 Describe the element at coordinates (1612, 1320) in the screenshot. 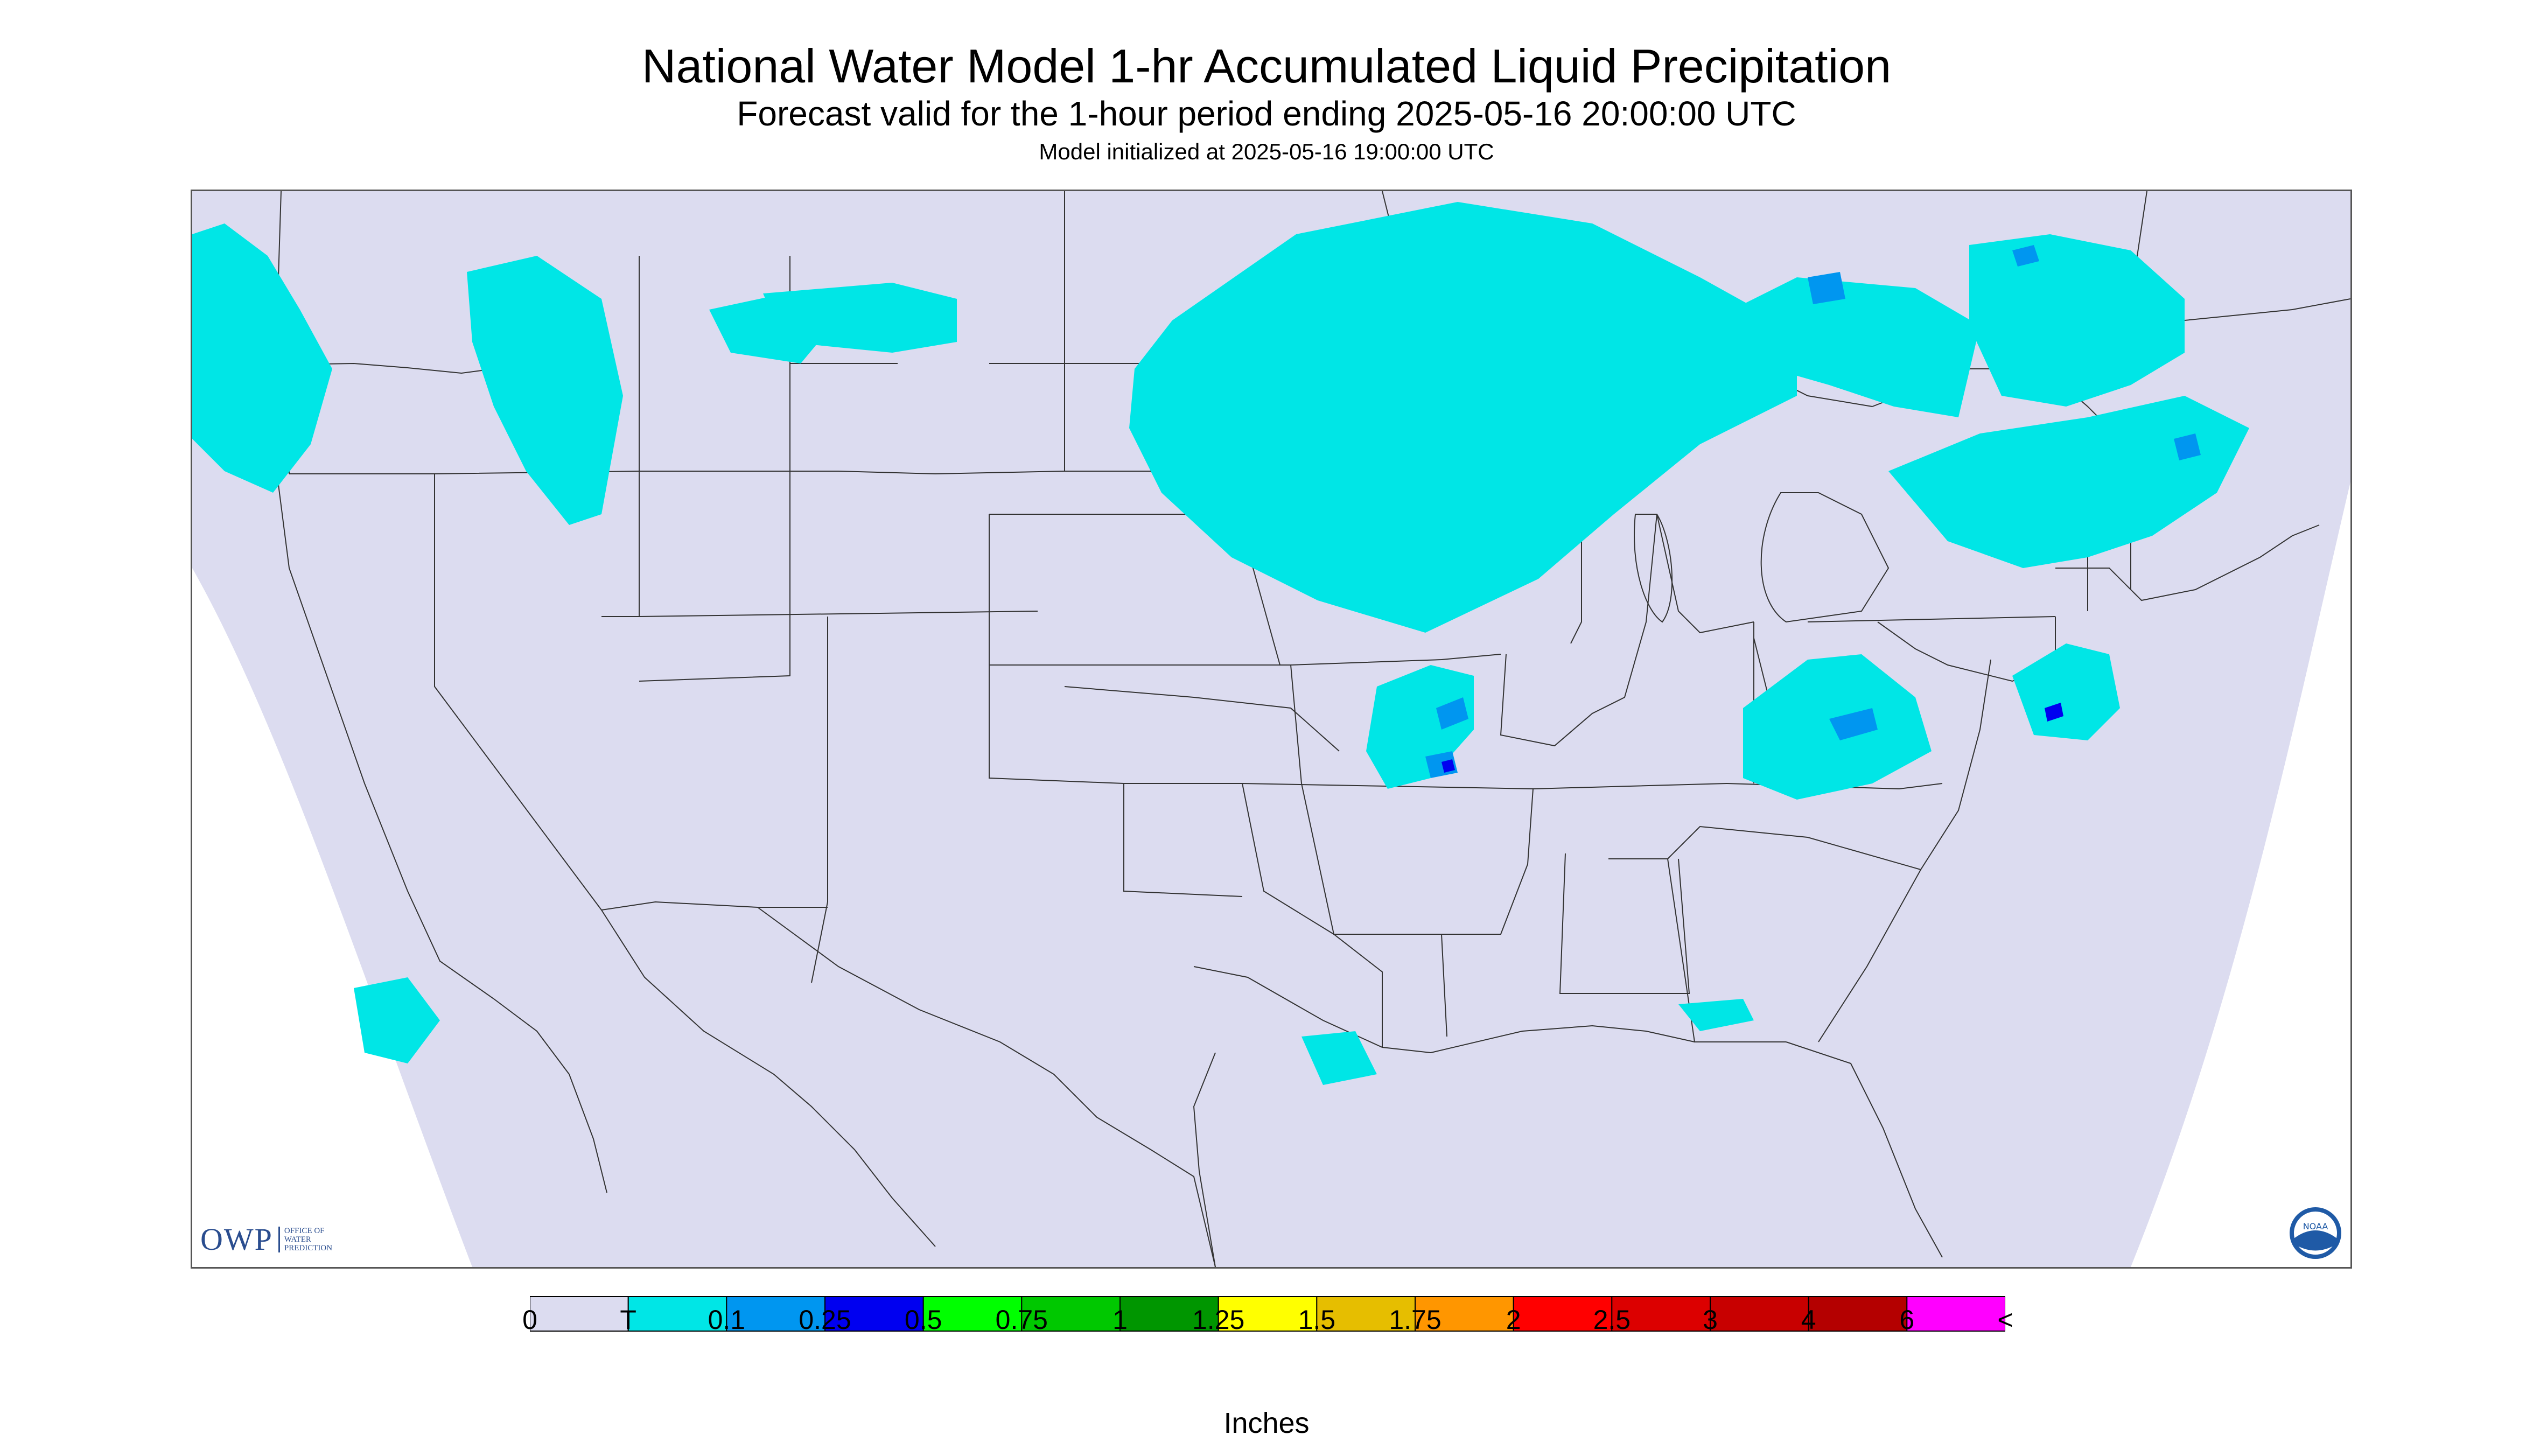

I see `legend-tick-label: 2.5` at that location.